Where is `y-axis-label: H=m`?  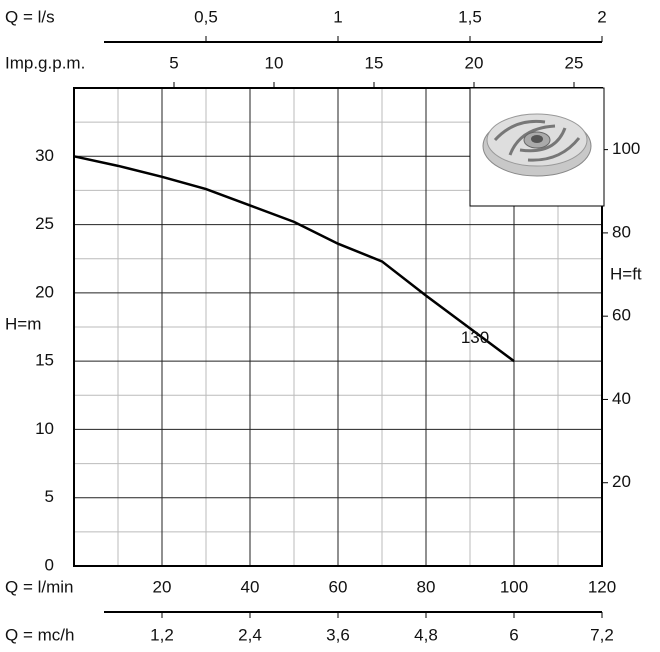 y-axis-label: H=m is located at coordinates (23, 323).